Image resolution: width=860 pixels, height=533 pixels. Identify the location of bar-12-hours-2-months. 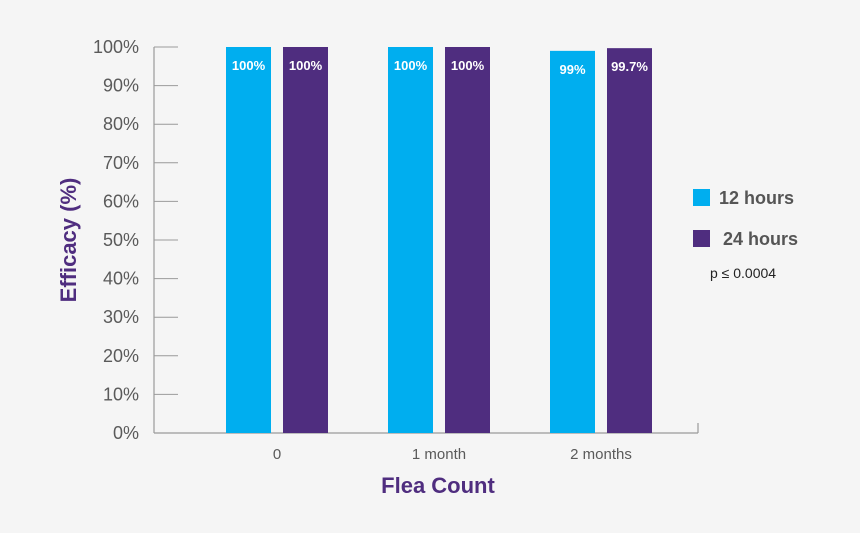
(572, 242).